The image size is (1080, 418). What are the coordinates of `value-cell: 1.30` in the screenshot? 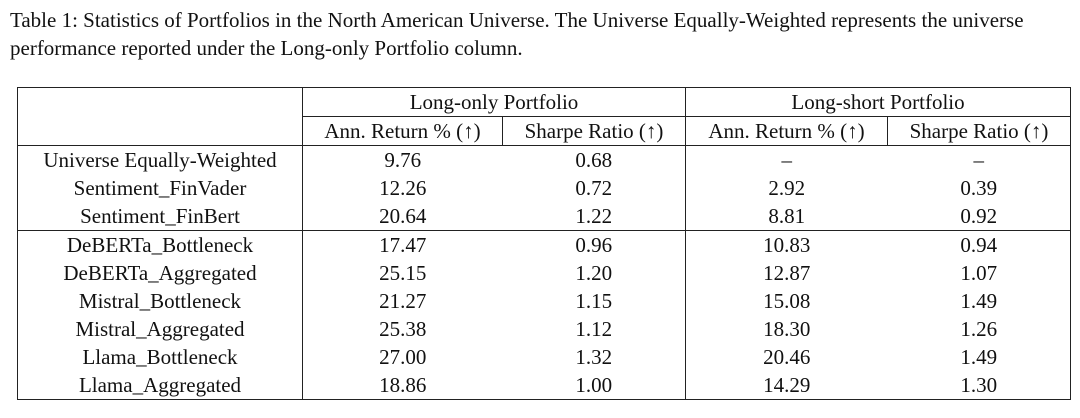 It's located at (979, 385).